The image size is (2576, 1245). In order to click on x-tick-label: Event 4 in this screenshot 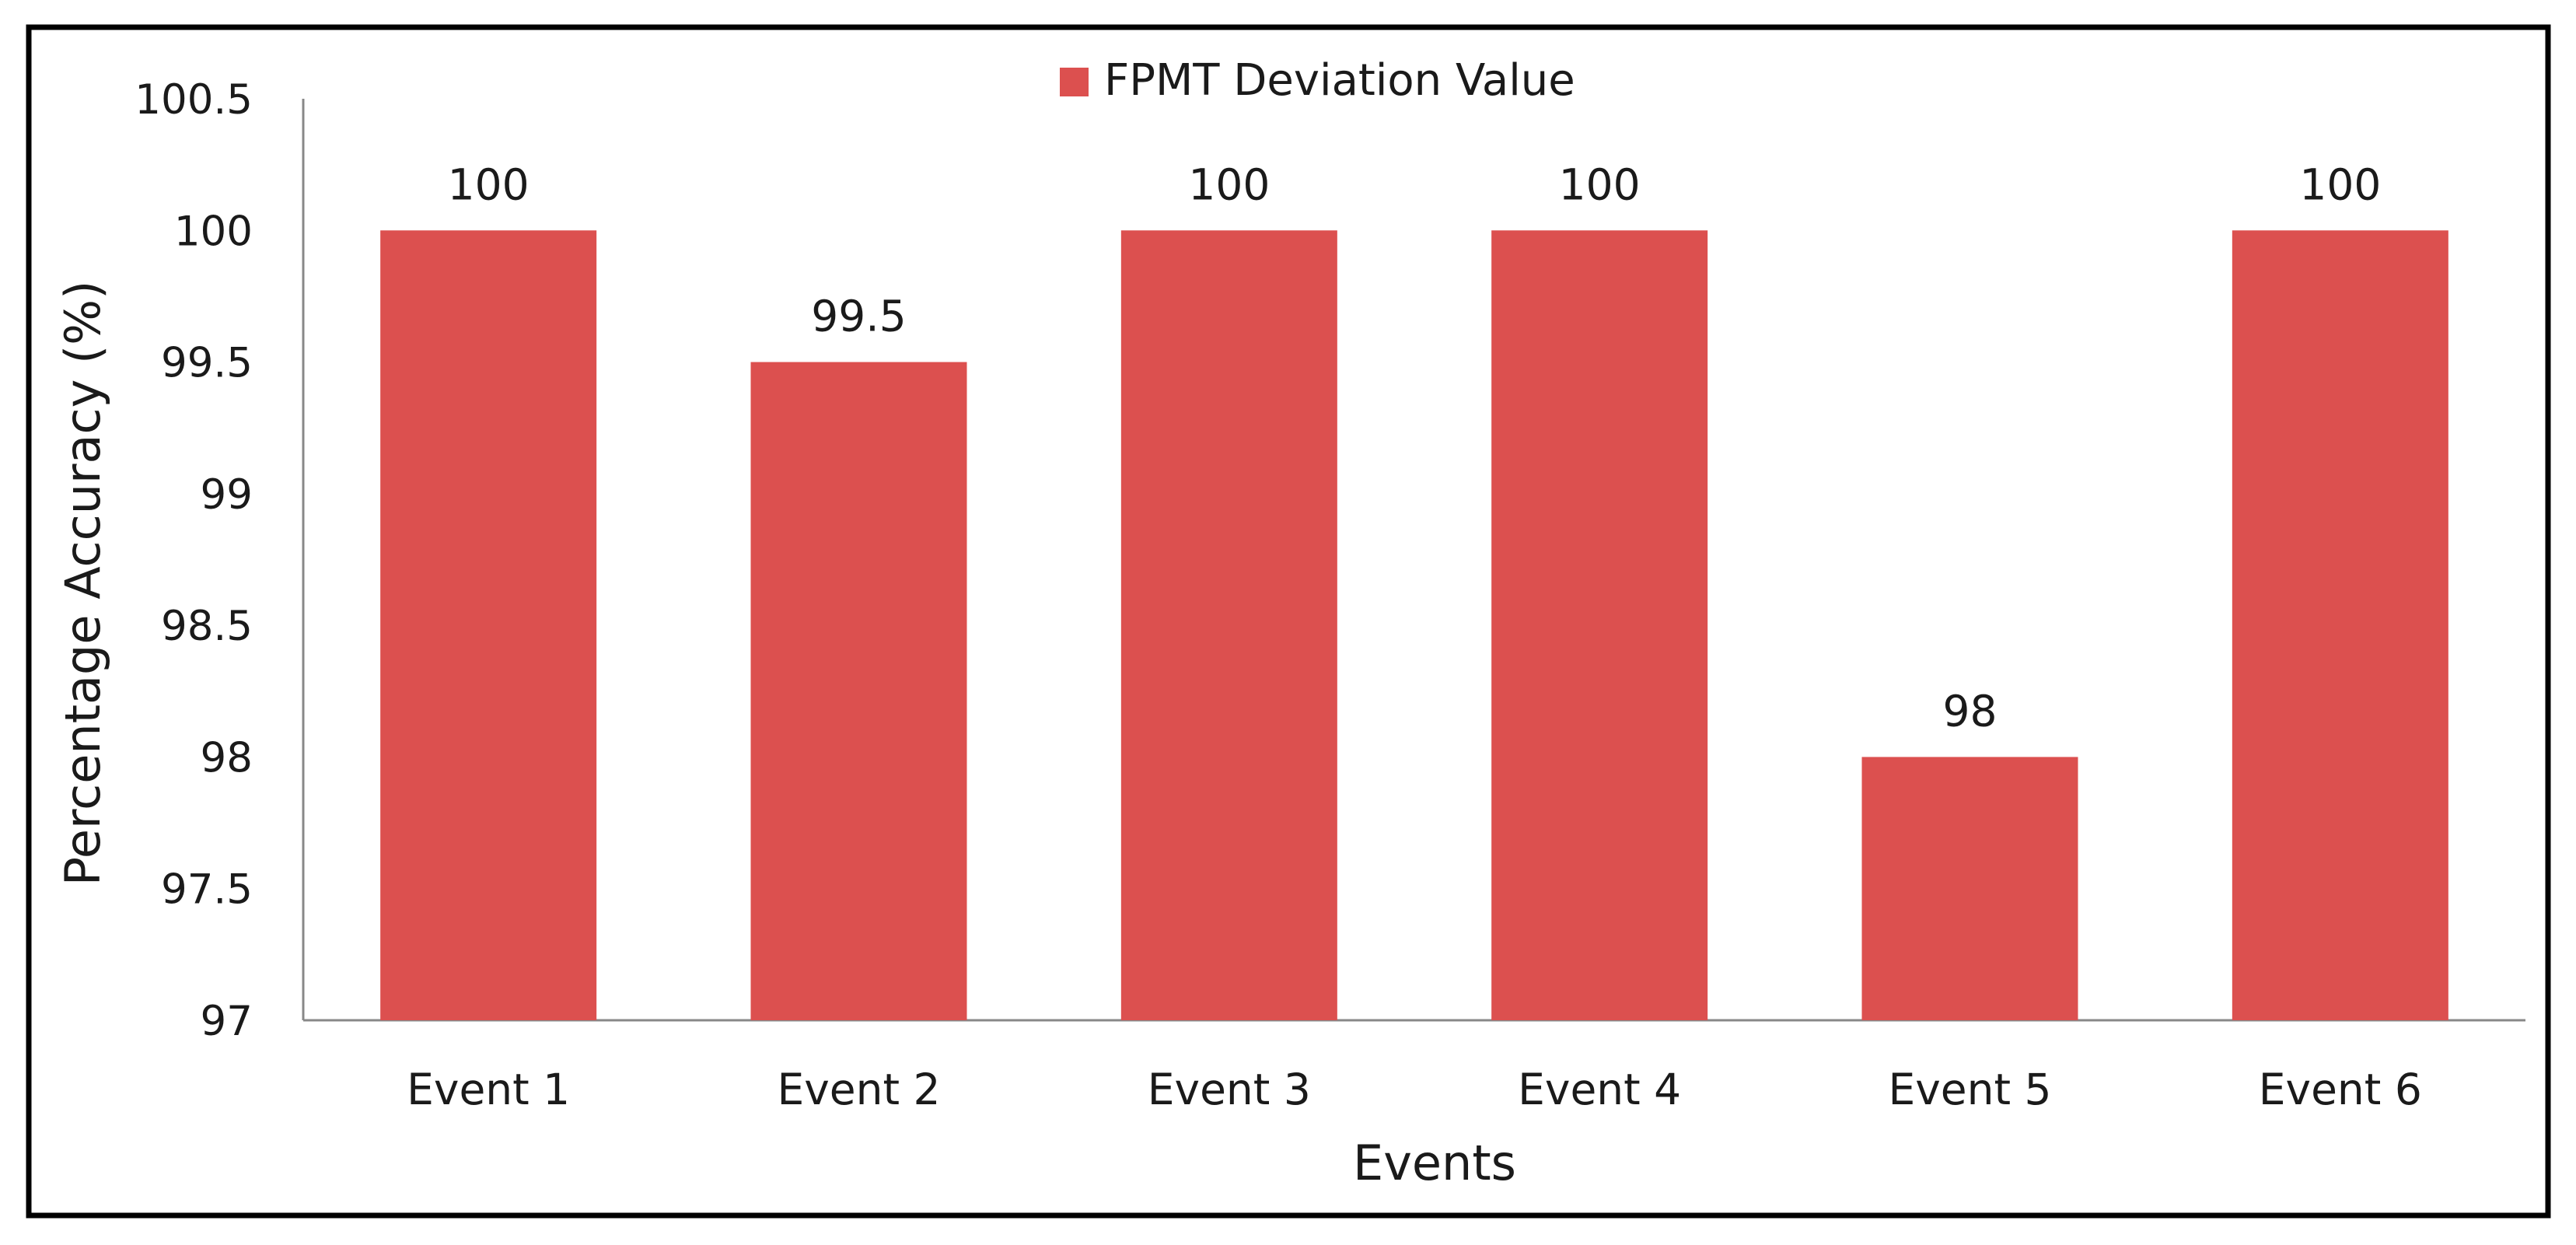, I will do `click(1599, 1090)`.